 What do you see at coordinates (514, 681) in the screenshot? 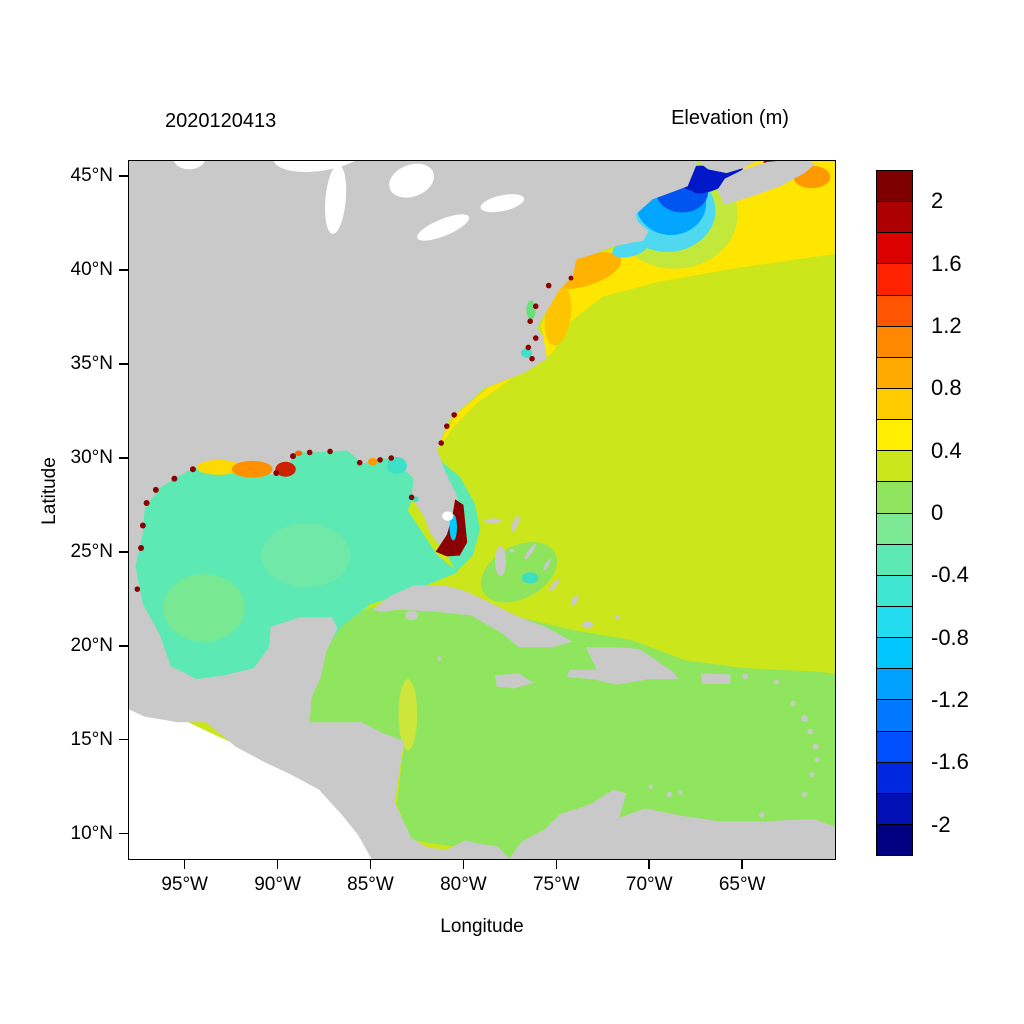
I see `jamaica-island` at bounding box center [514, 681].